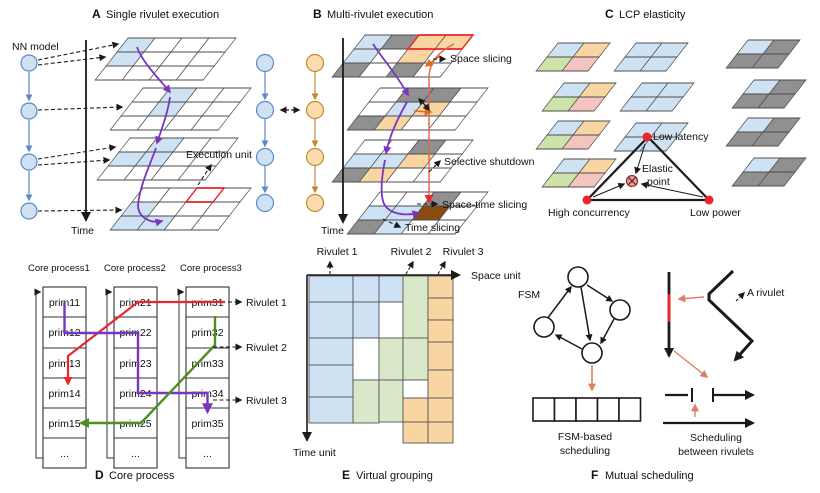  Describe the element at coordinates (394, 476) in the screenshot. I see `panel-caption-e: Virtual grouping` at that location.